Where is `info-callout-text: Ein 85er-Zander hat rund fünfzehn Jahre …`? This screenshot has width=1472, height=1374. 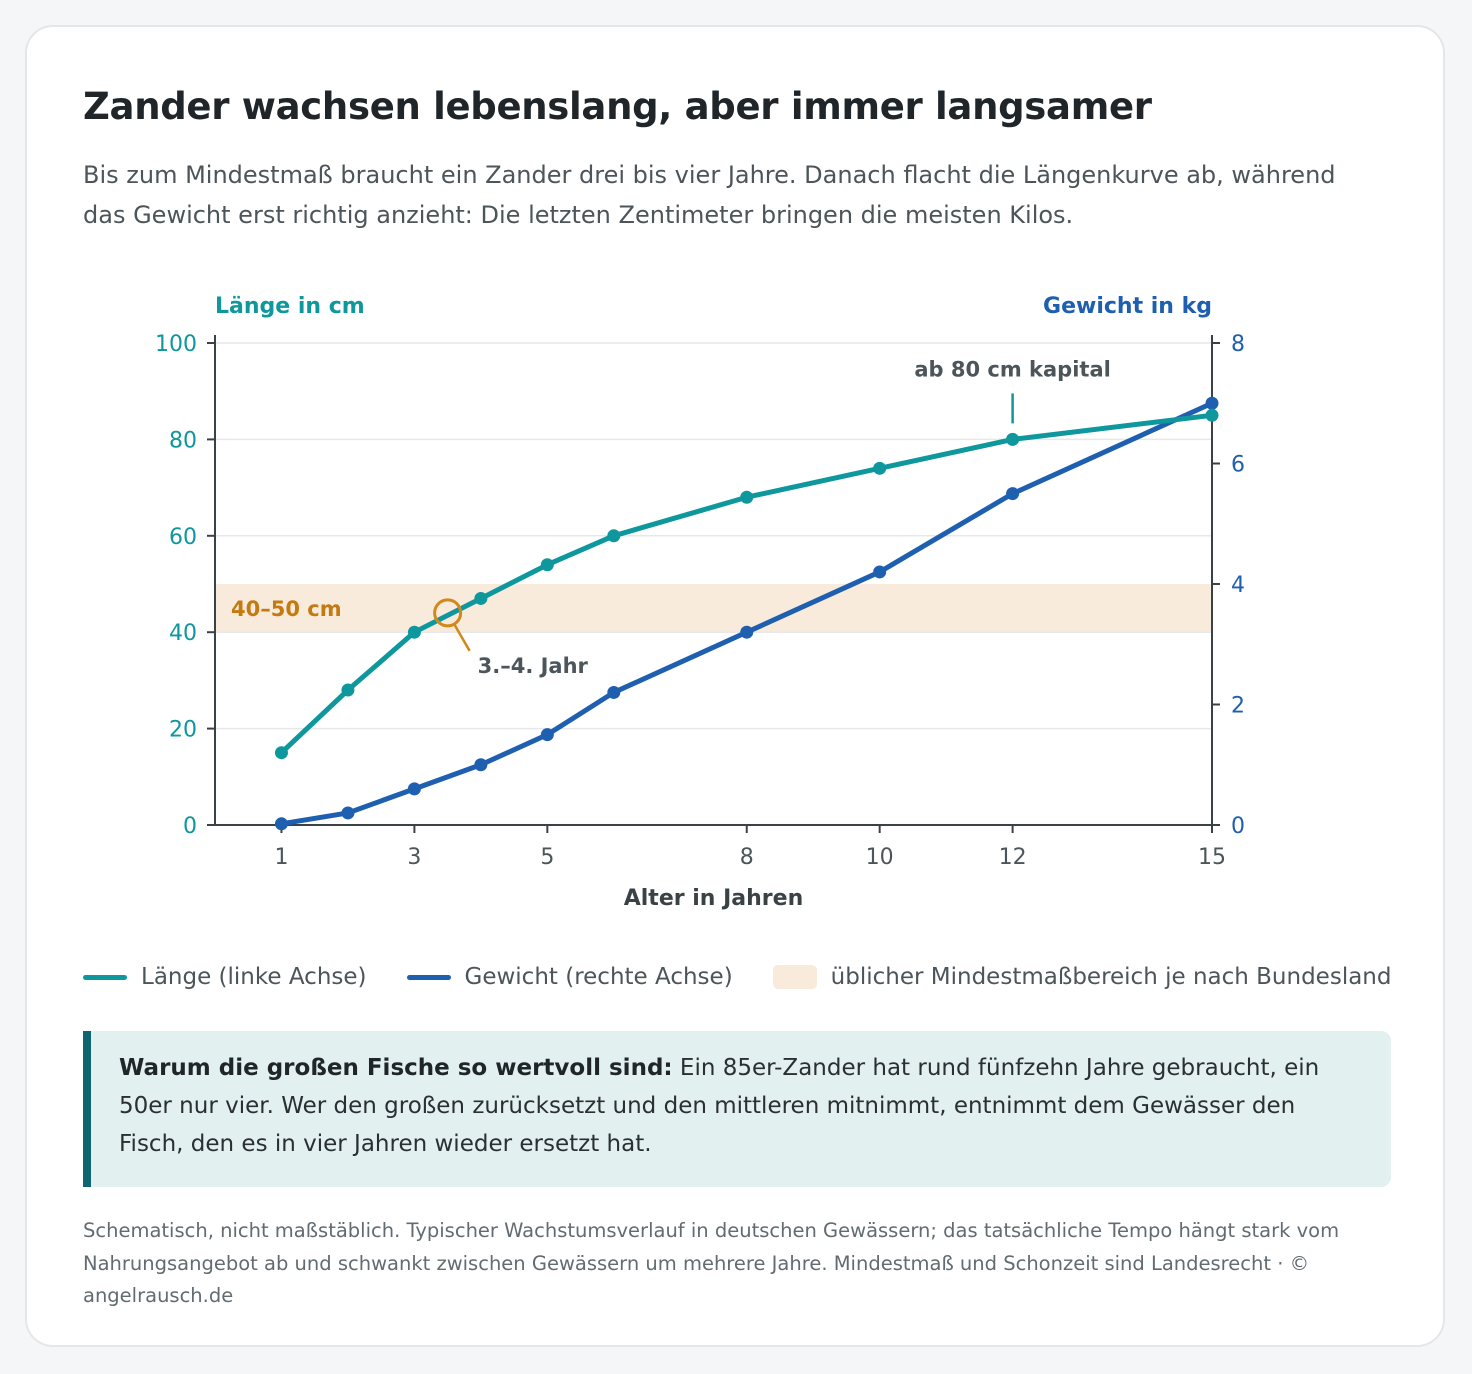
info-callout-text: Ein 85er-Zander hat rund fünfzehn Jahre … is located at coordinates (719, 1106).